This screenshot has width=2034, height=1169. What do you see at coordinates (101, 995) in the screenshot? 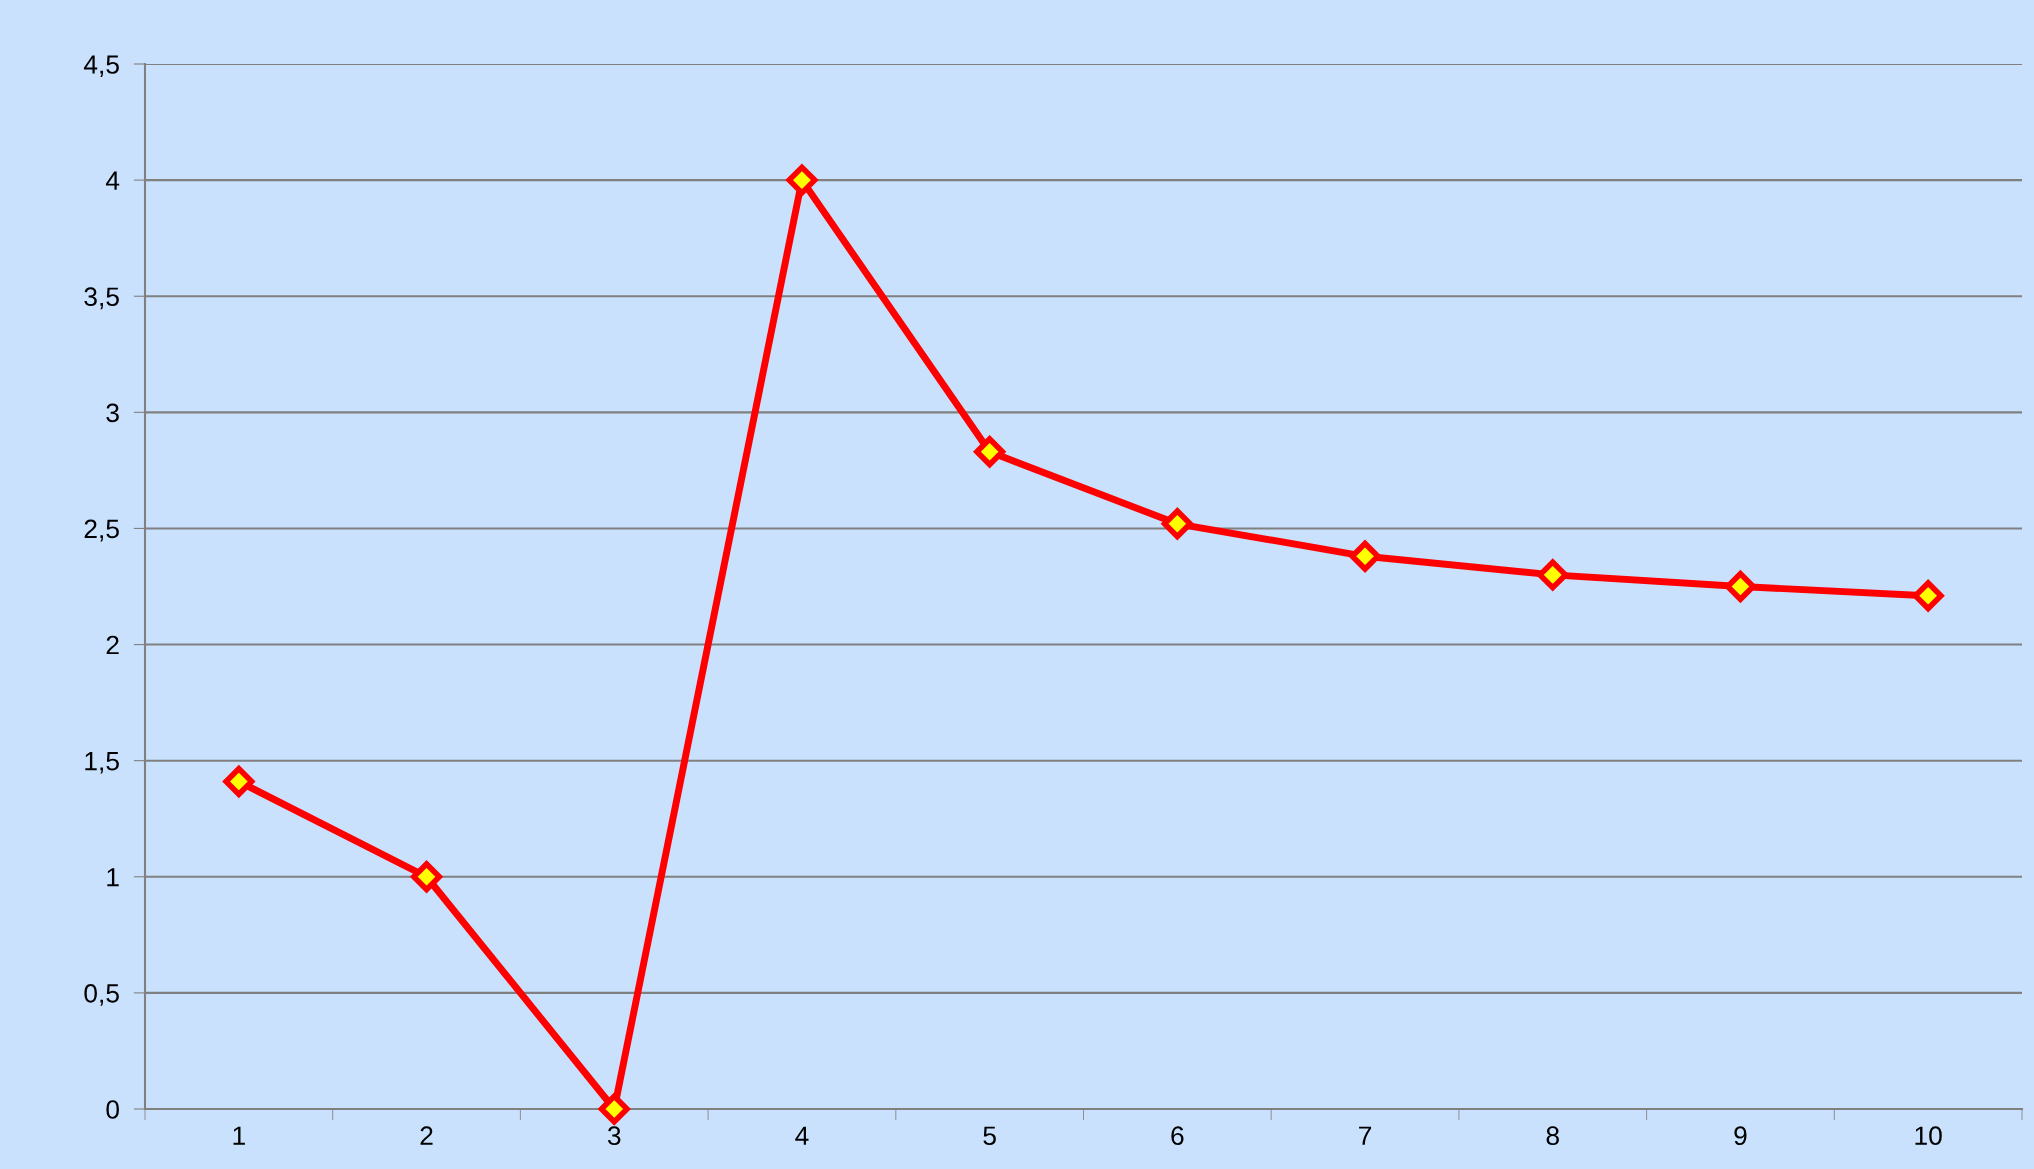
I see `y-tick-label: 0,5` at bounding box center [101, 995].